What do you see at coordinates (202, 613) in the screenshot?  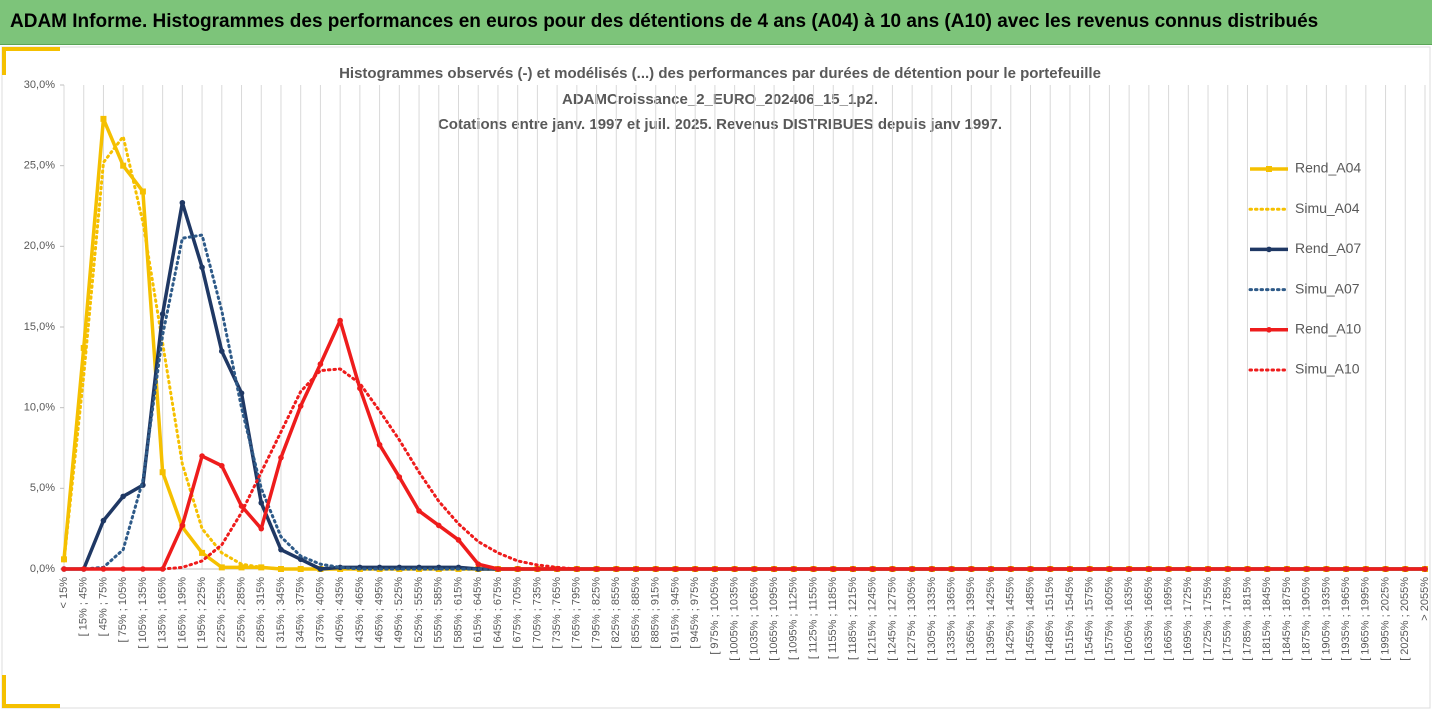 I see `x-tick-label: [ 195% ; 225%` at bounding box center [202, 613].